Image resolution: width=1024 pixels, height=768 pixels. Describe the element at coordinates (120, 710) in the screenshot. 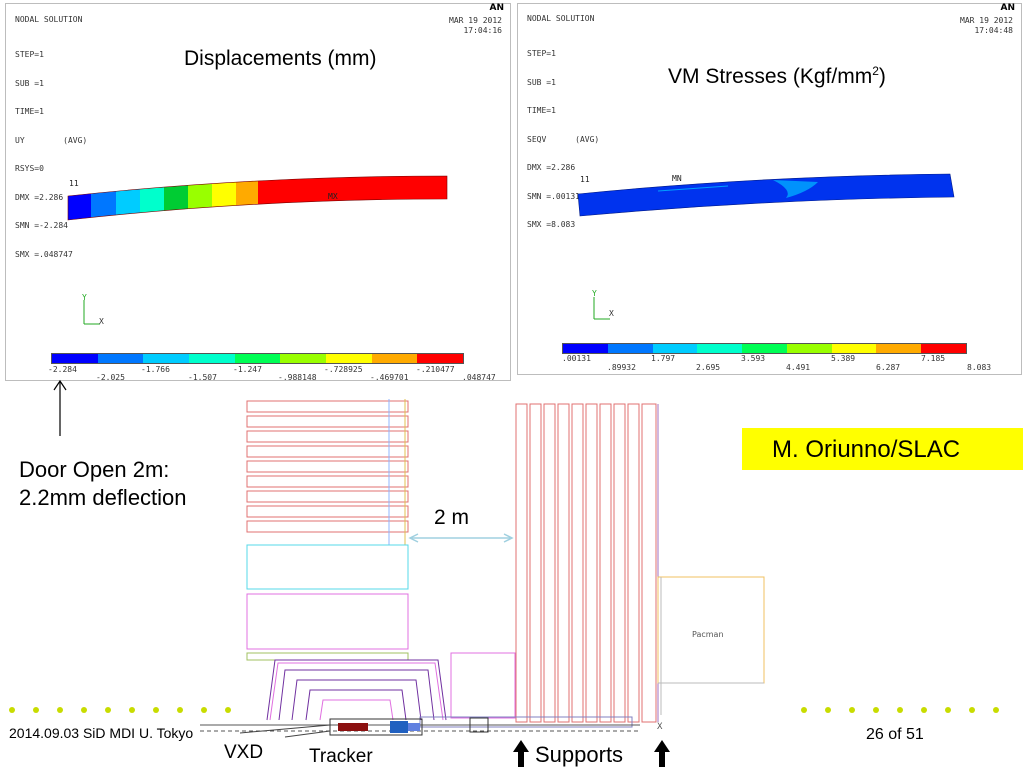

I see `decorative-dot-row-left` at that location.